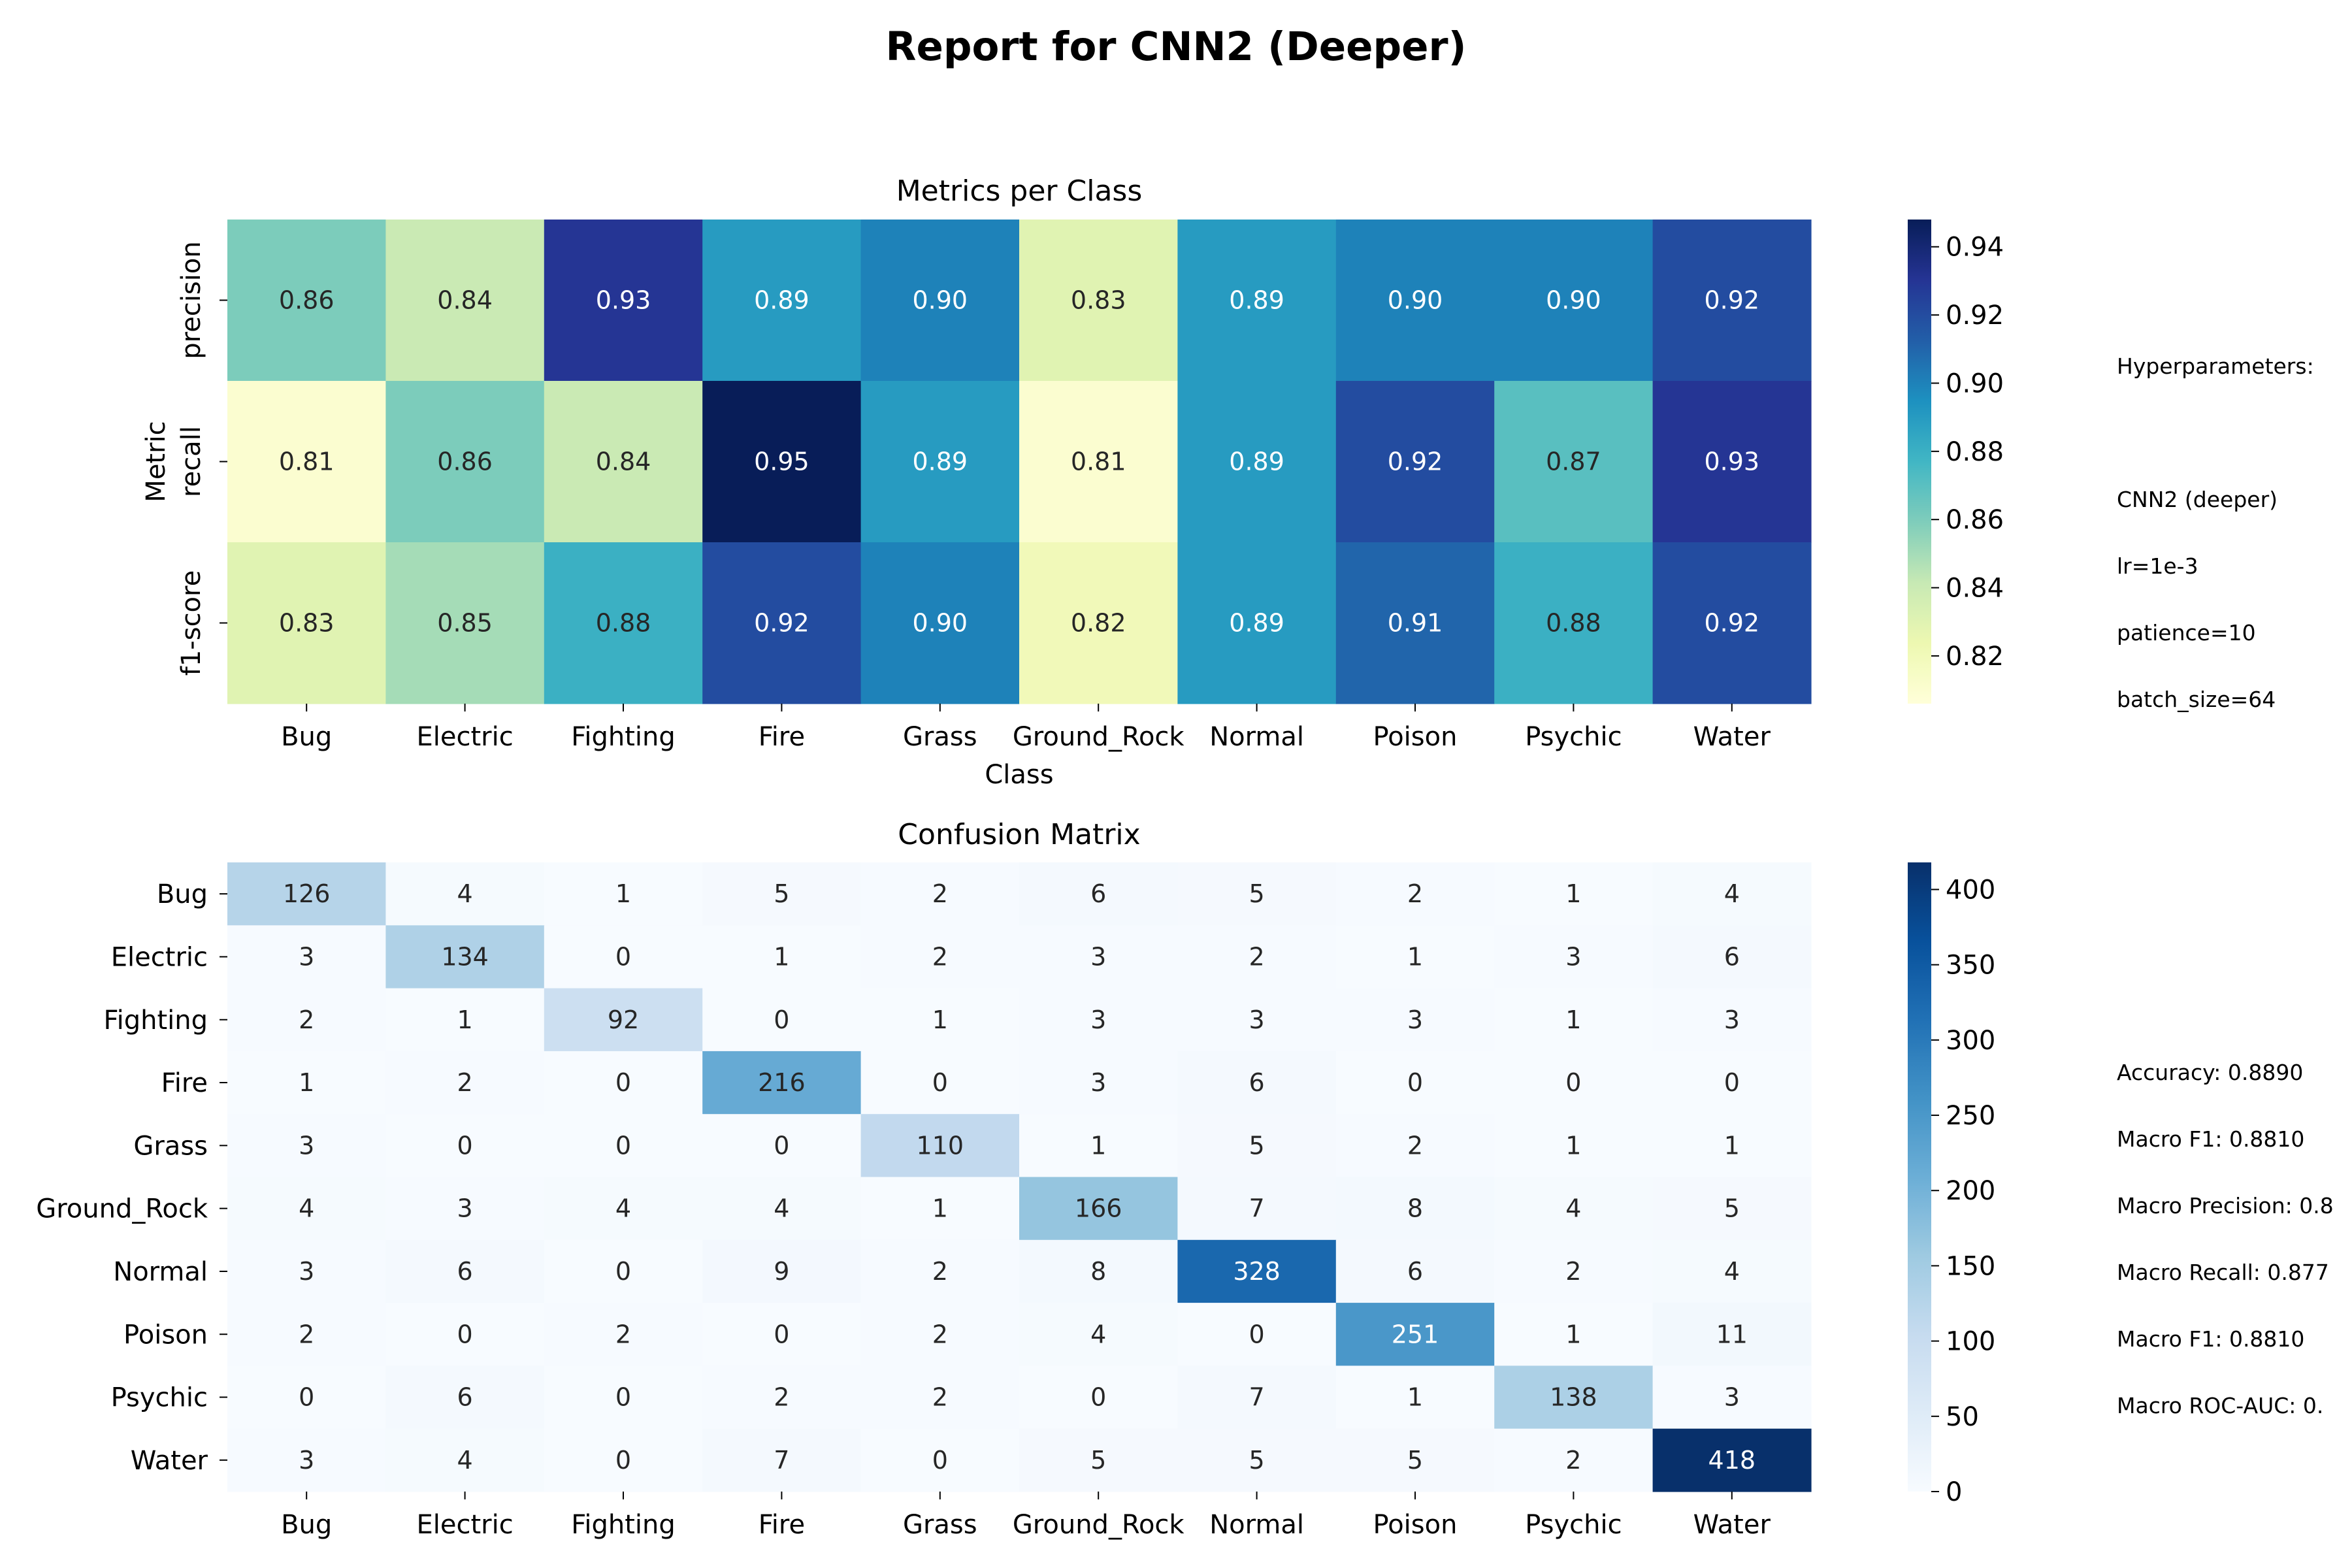  Describe the element at coordinates (1732, 1334) in the screenshot. I see `cell-value-label: 11` at that location.